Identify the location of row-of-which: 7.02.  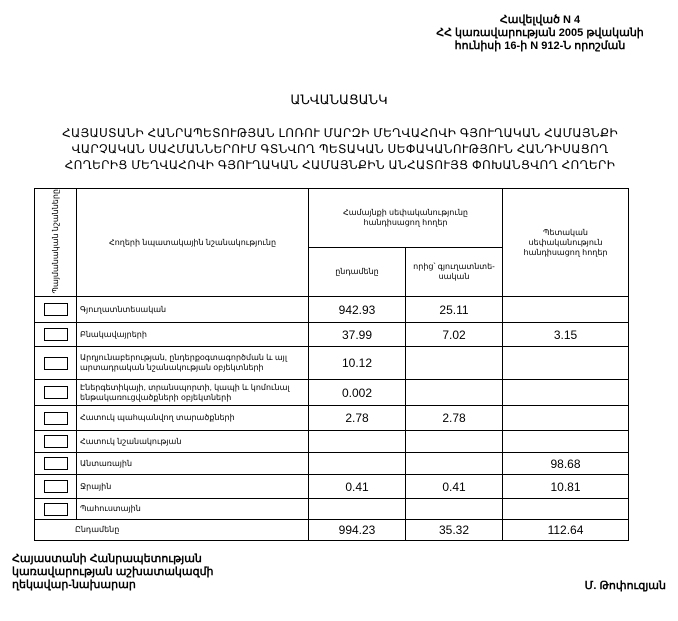
(454, 335).